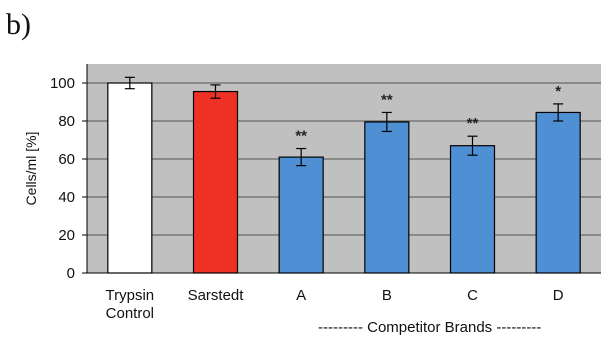 Image resolution: width=609 pixels, height=342 pixels. I want to click on y-tick-label: 0, so click(71, 273).